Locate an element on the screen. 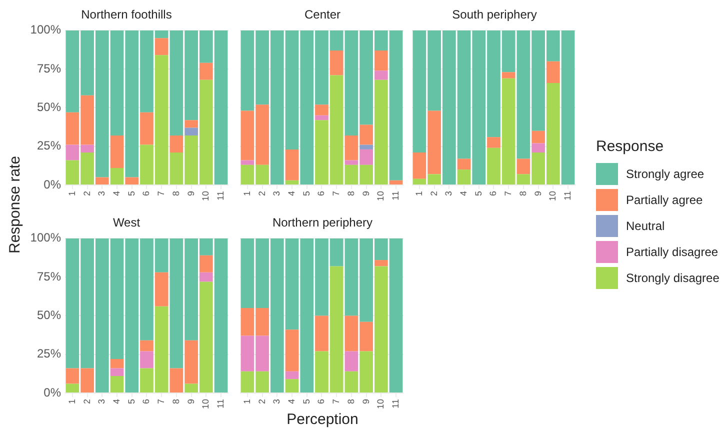 The width and height of the screenshot is (728, 429). chart-title: Center is located at coordinates (322, 15).